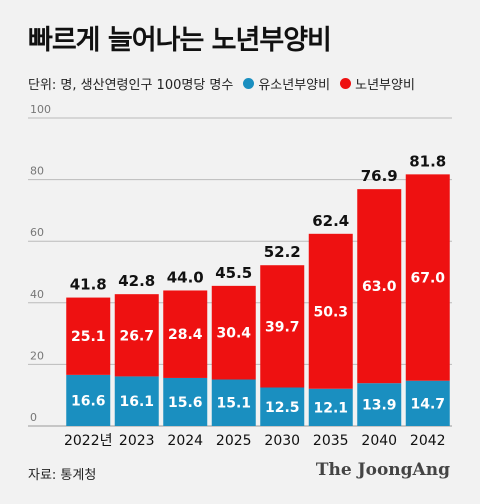  I want to click on legend-label-youth: 유소년부양비, so click(294, 85).